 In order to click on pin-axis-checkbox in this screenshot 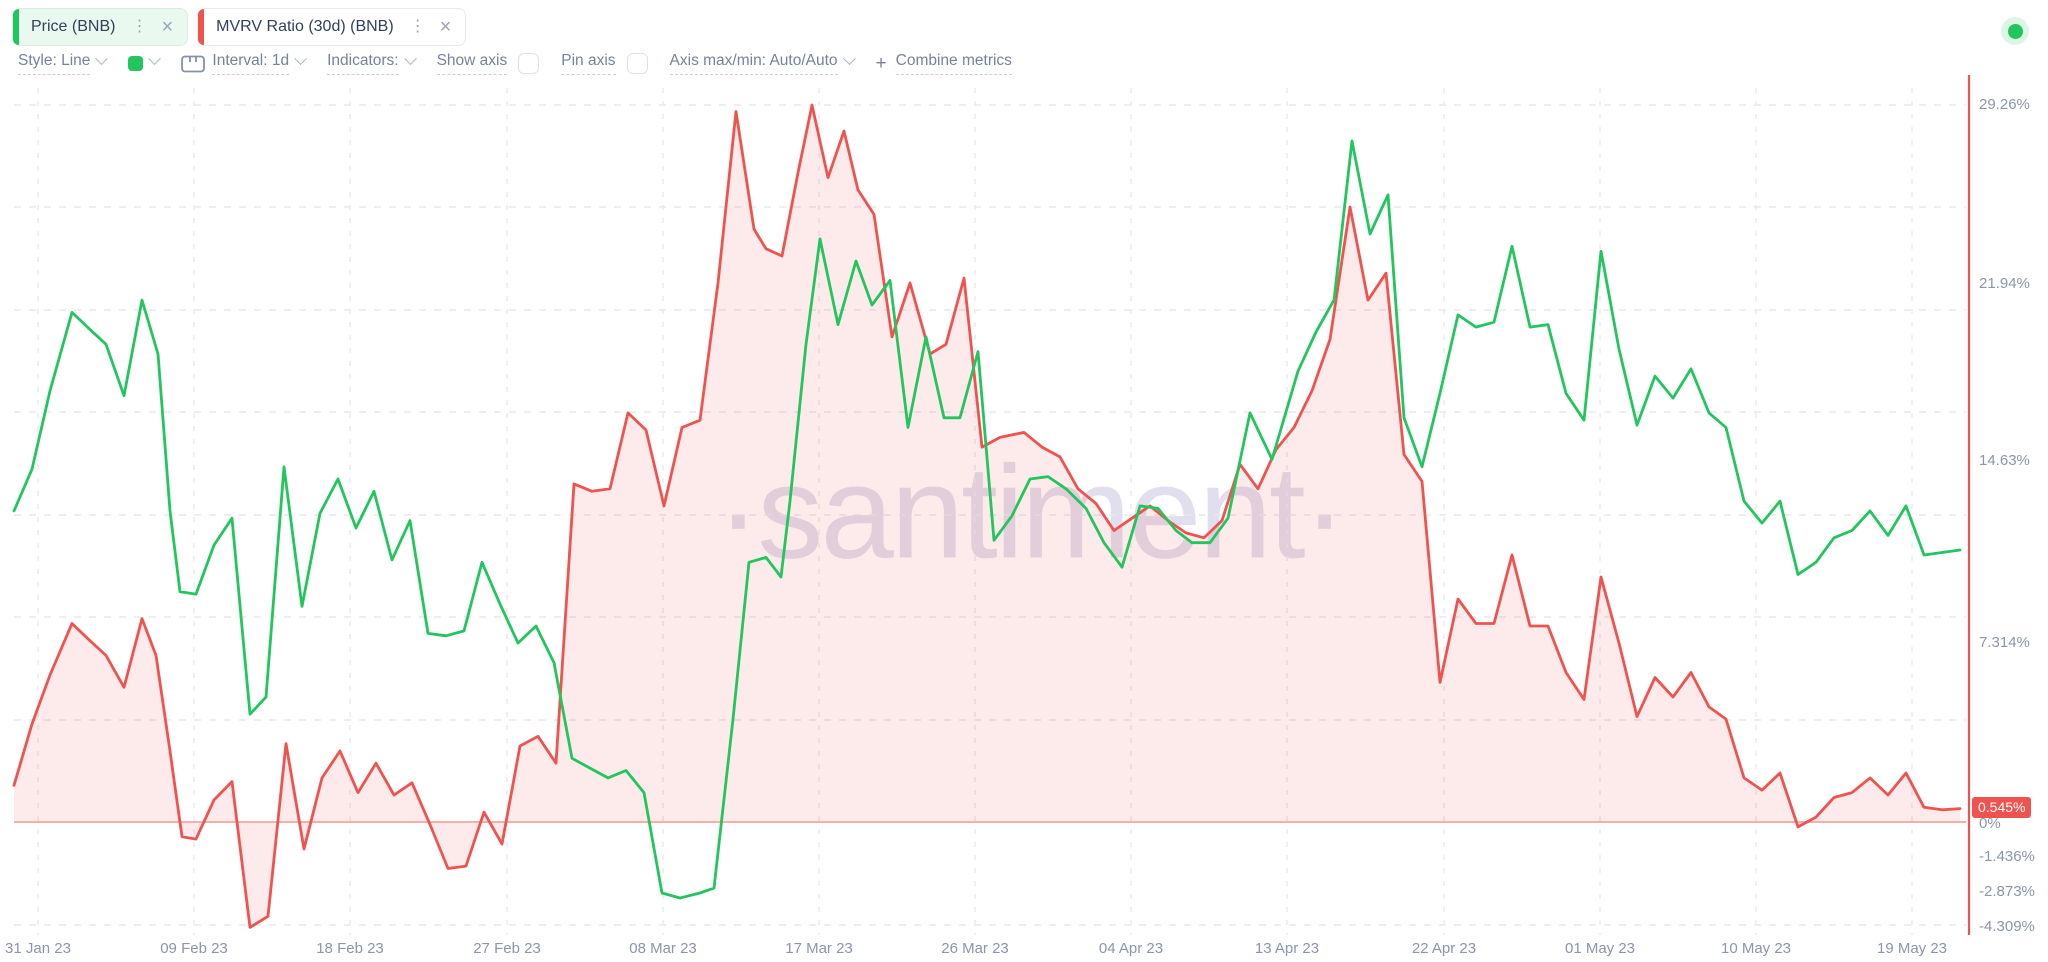, I will do `click(637, 63)`.